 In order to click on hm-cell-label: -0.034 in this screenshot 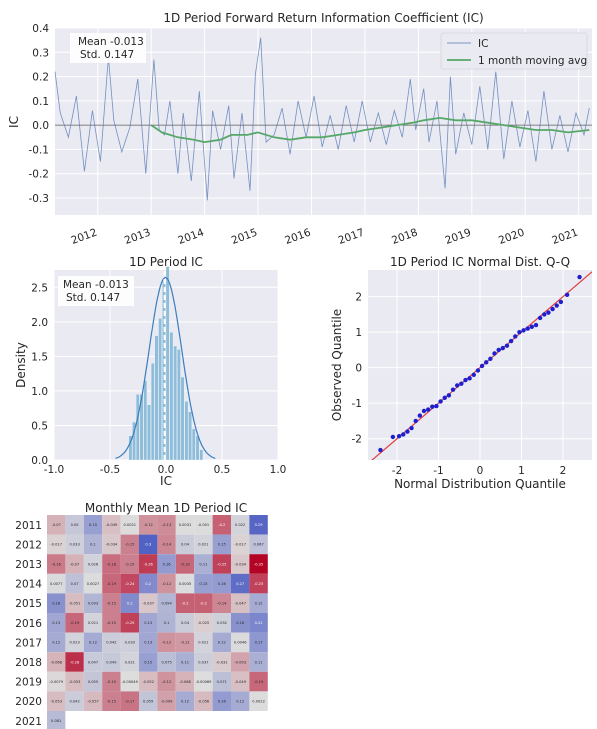, I will do `click(112, 545)`.